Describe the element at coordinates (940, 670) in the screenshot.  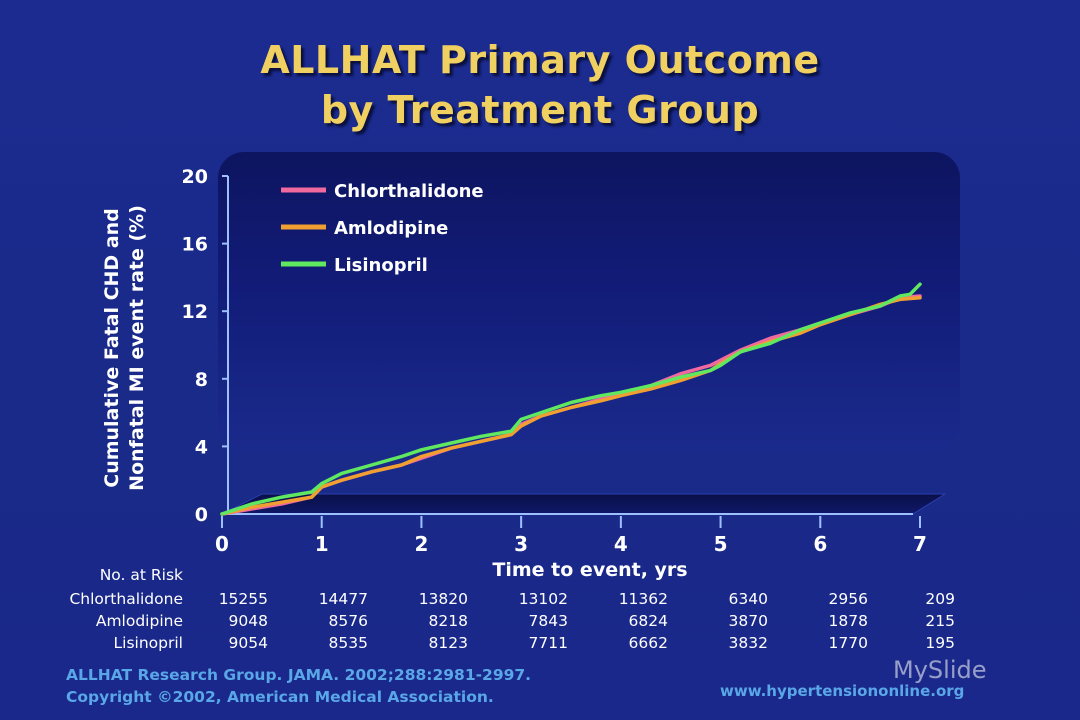
I see `watermark-logo: MySlide` at that location.